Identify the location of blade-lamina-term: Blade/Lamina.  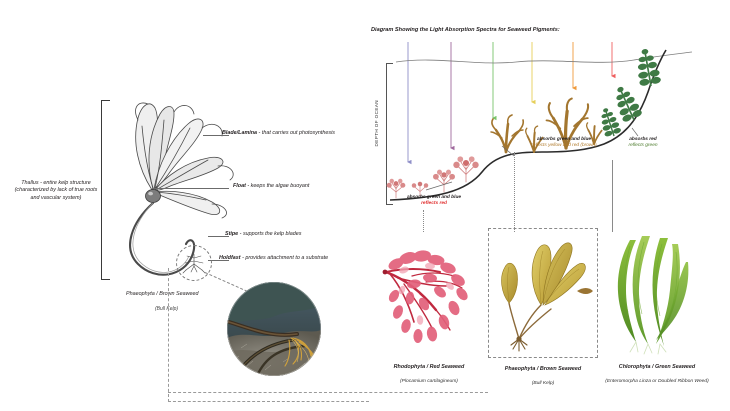
(240, 133).